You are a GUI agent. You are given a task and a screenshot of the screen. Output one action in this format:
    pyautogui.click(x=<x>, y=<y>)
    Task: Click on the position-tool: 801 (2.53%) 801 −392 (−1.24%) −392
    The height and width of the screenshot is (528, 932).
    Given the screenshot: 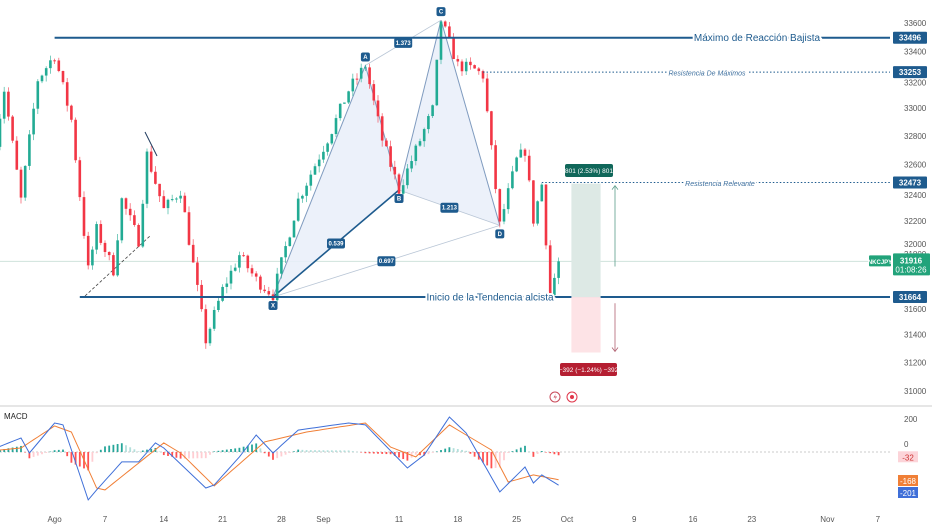 What is the action you would take?
    pyautogui.click(x=589, y=270)
    